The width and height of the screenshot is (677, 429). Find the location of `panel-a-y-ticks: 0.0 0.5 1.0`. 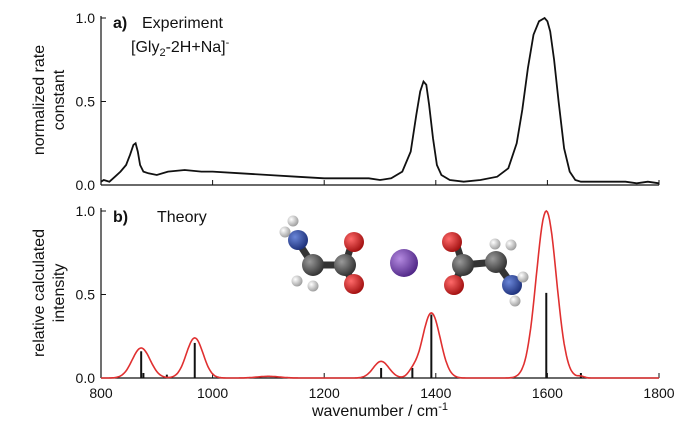

panel-a-y-ticks: 0.0 0.5 1.0 is located at coordinates (91, 101).